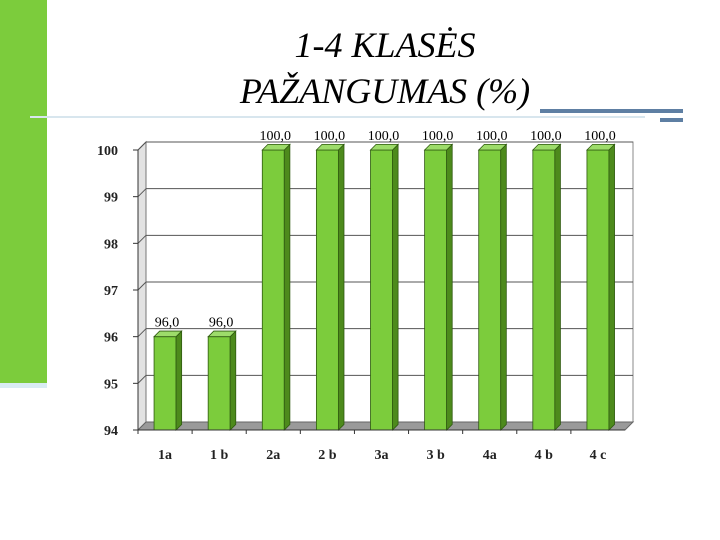 The height and width of the screenshot is (540, 720). What do you see at coordinates (111, 338) in the screenshot?
I see `y-tick-label: 96` at bounding box center [111, 338].